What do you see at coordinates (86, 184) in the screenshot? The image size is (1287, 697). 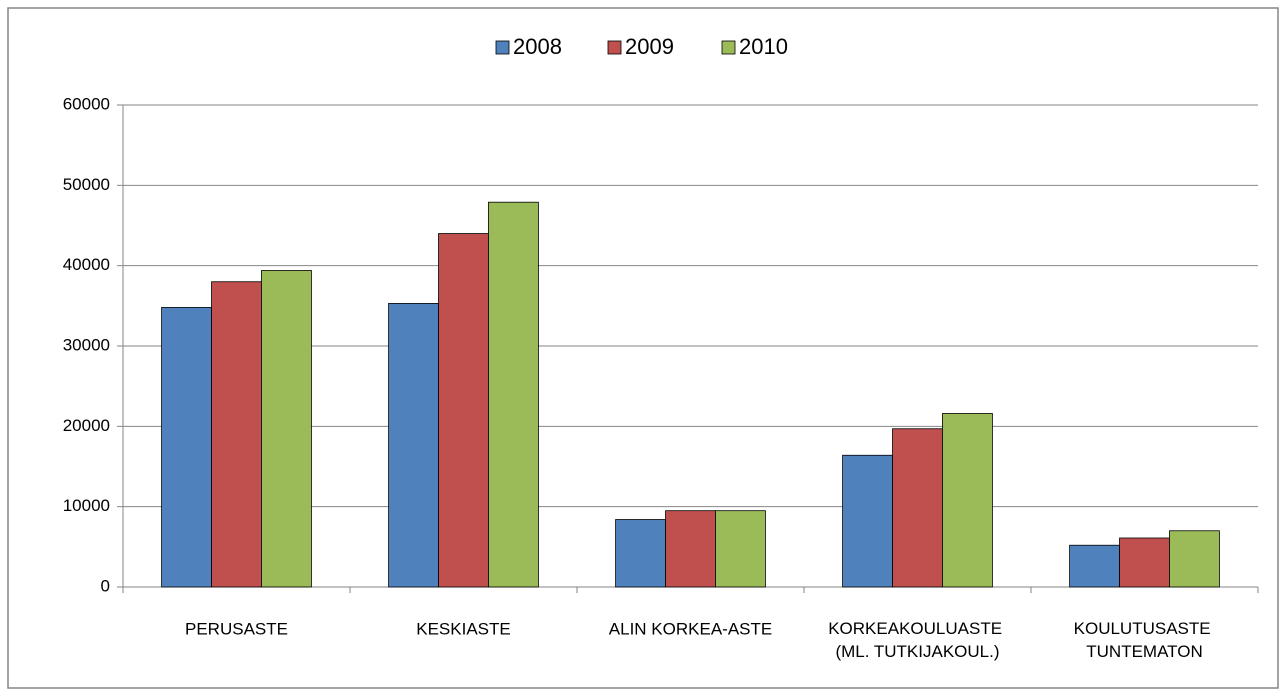 I see `y-tick-label: 50000` at bounding box center [86, 184].